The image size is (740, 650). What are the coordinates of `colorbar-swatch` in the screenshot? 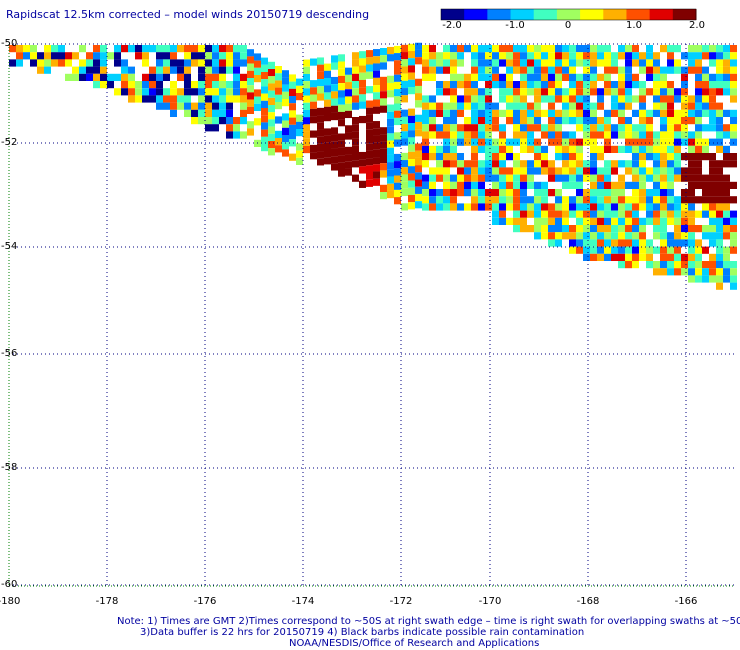 It's located at (545, 14).